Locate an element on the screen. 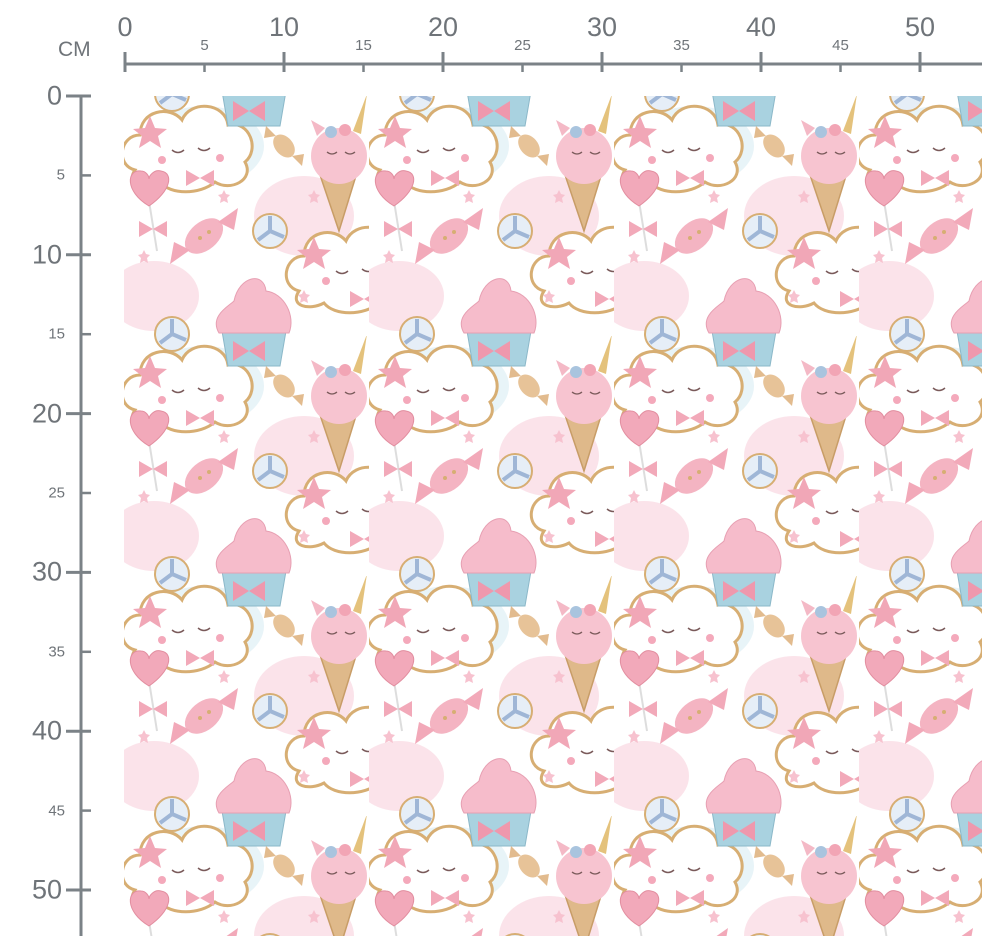  v-tick-label: 50 is located at coordinates (46, 889).